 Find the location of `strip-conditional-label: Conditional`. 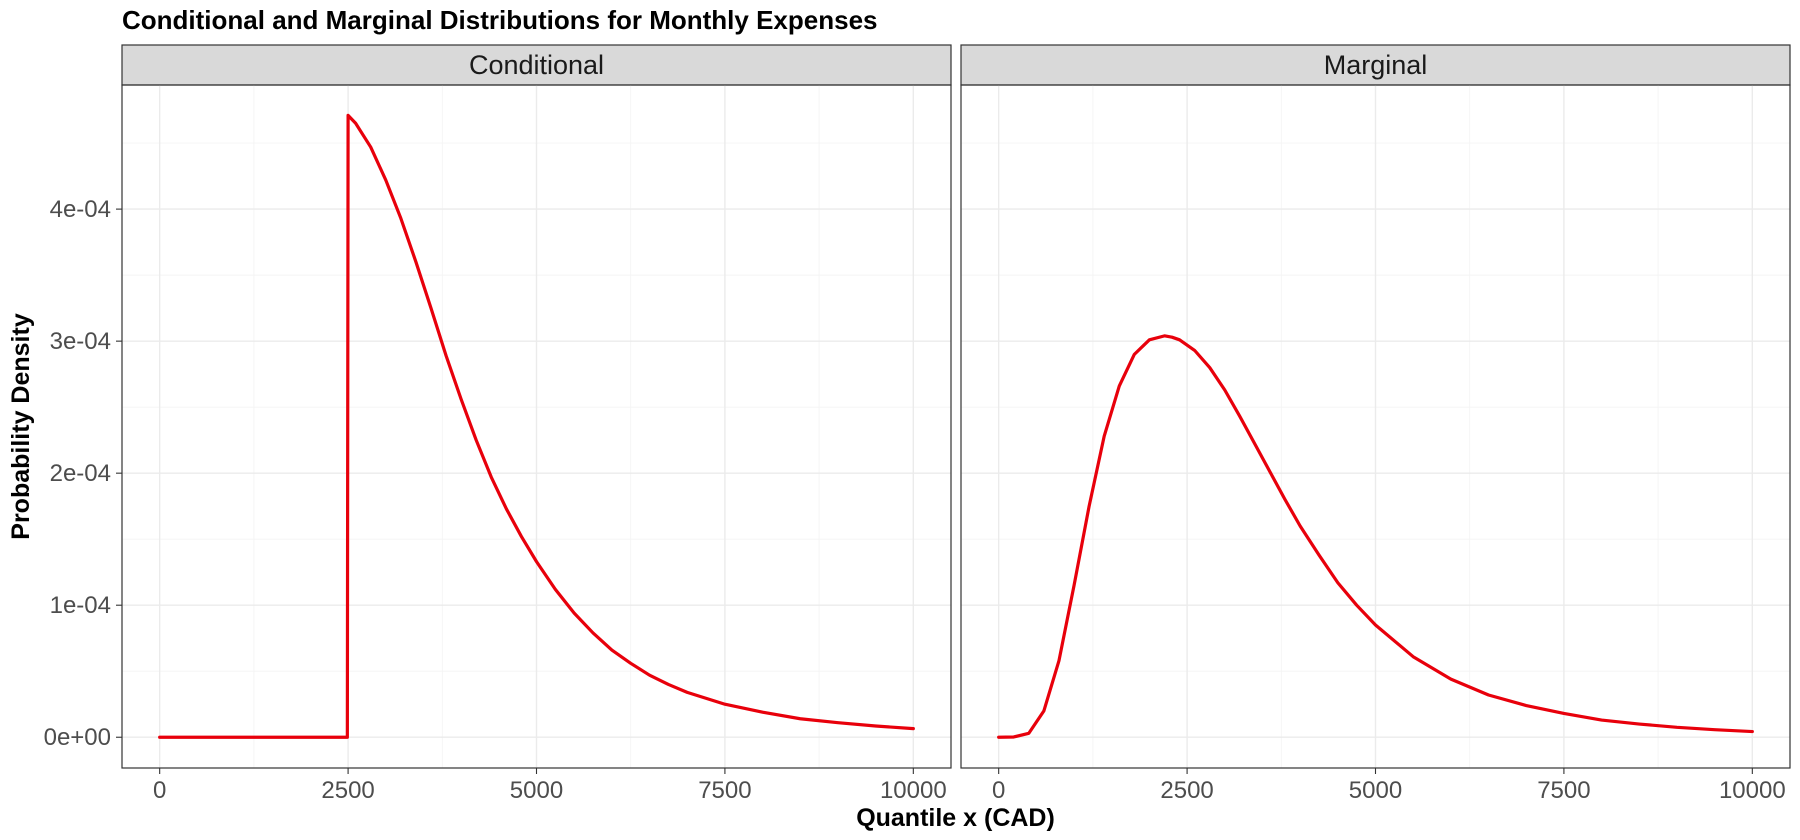

strip-conditional-label: Conditional is located at coordinates (536, 65).